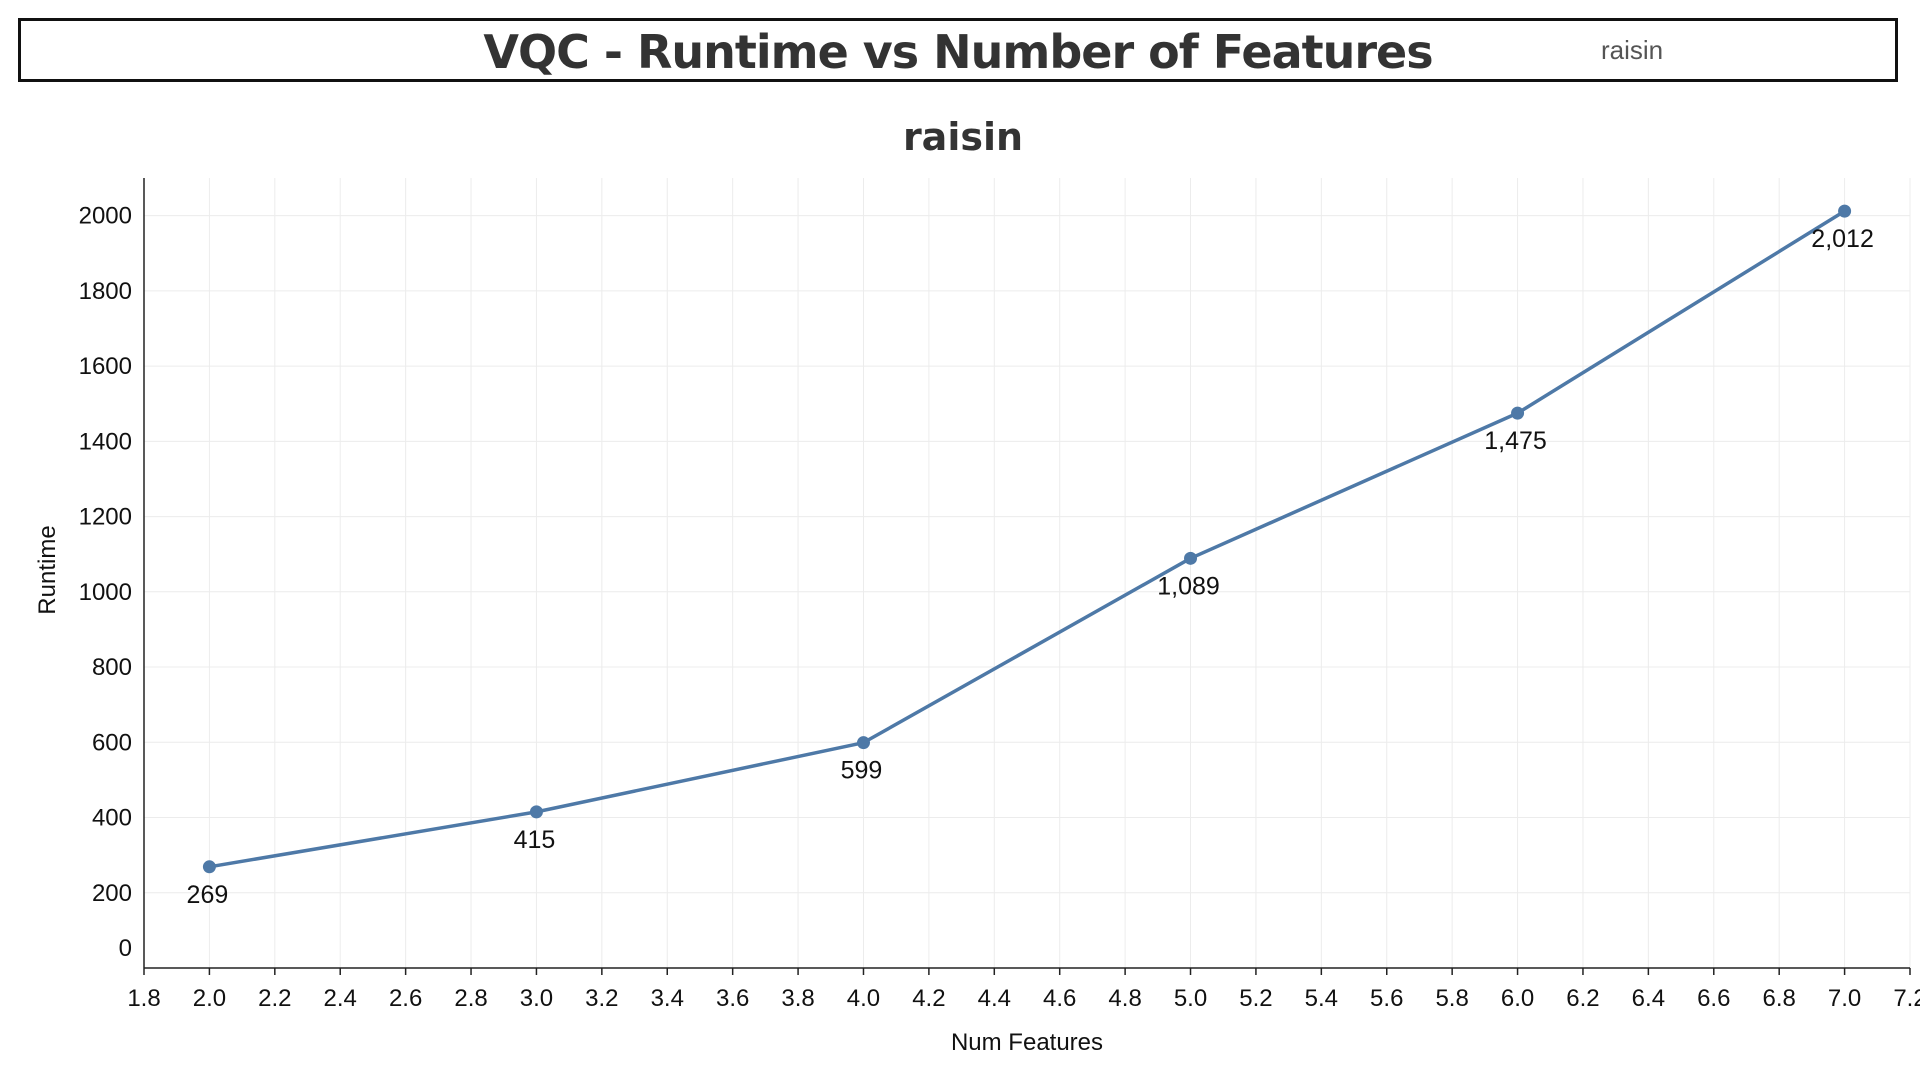 This screenshot has width=1920, height=1080. What do you see at coordinates (963, 137) in the screenshot?
I see `chart-title: raisin` at bounding box center [963, 137].